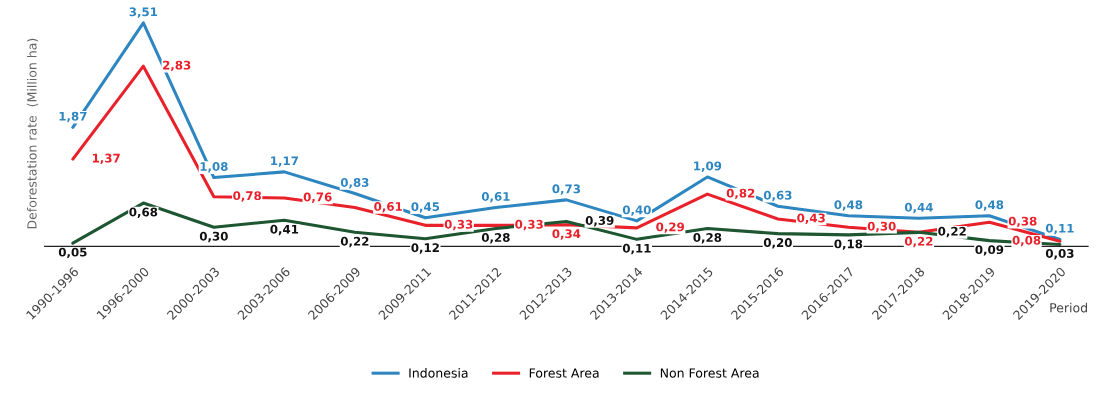 The width and height of the screenshot is (1116, 405). I want to click on data-label: 1,87, so click(73, 117).